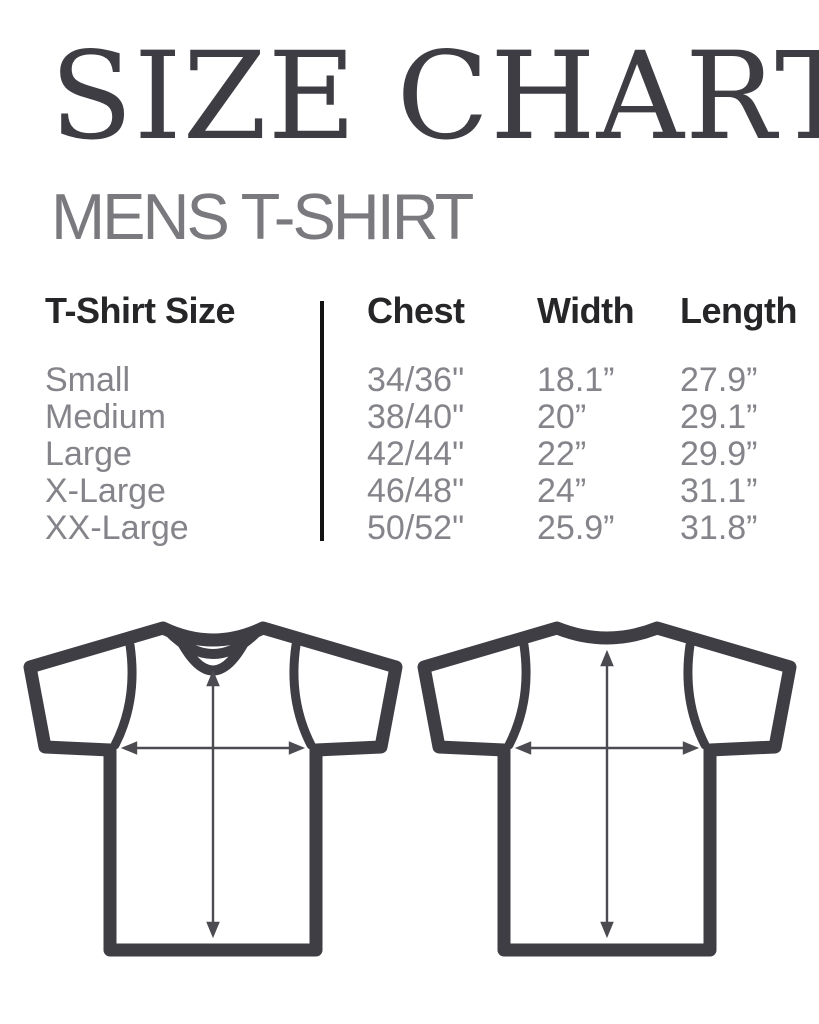 The image size is (819, 1024). I want to click on length-cell: 29.1”, so click(719, 417).